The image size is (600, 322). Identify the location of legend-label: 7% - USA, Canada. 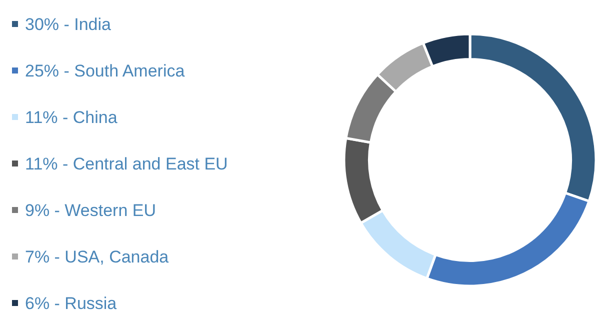
(97, 256).